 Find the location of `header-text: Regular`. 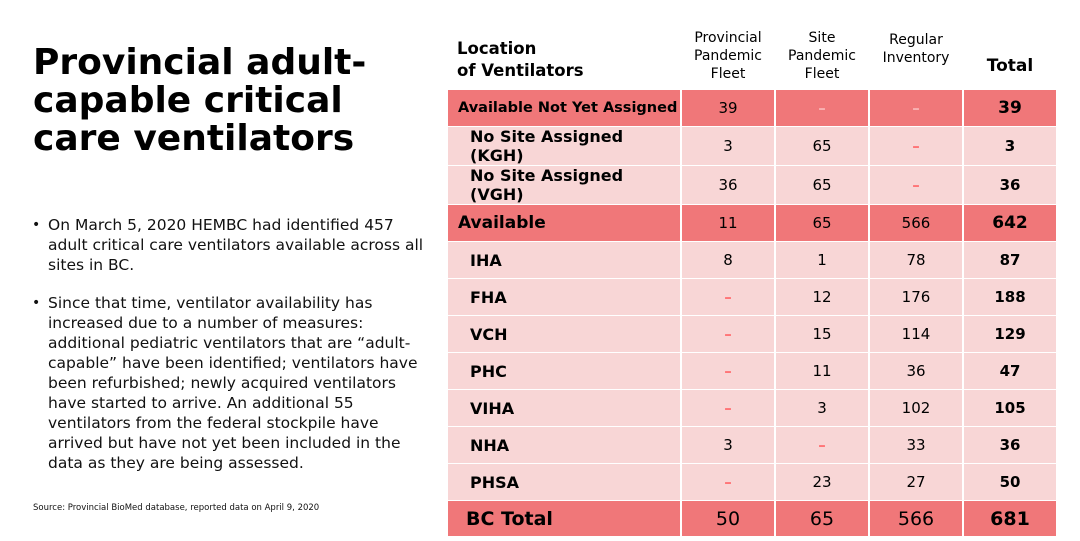

header-text: Regular is located at coordinates (916, 40).